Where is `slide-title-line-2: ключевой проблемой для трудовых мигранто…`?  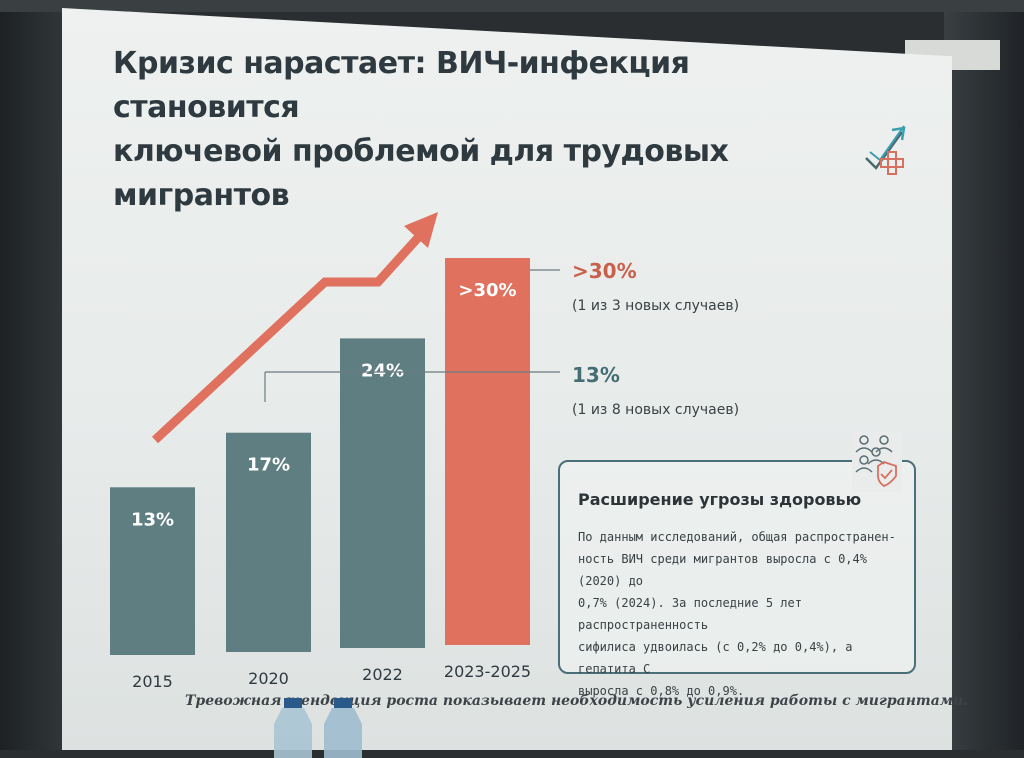 slide-title-line-2: ключевой проблемой для трудовых мигранто… is located at coordinates (421, 173).